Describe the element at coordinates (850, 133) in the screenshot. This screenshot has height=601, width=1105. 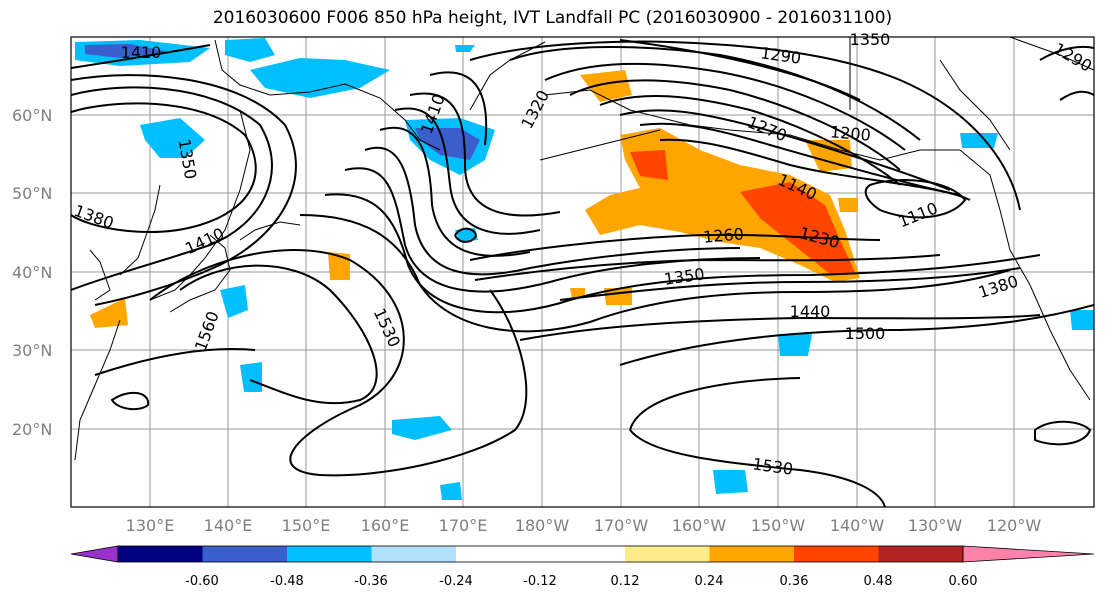
I see `contour-label: 1200` at that location.